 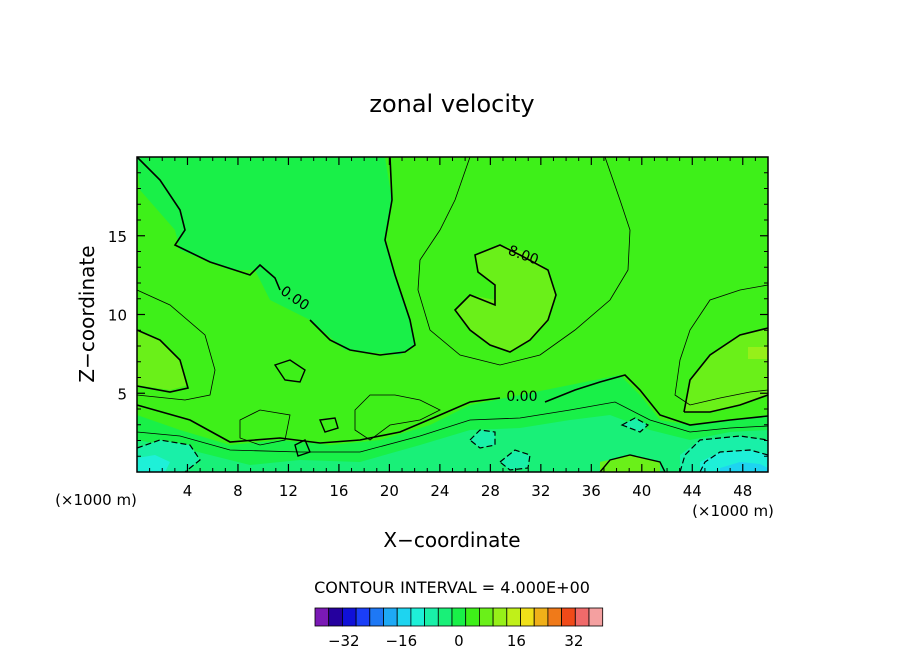 What do you see at coordinates (459, 641) in the screenshot?
I see `colorbar-tick-label: 0` at bounding box center [459, 641].